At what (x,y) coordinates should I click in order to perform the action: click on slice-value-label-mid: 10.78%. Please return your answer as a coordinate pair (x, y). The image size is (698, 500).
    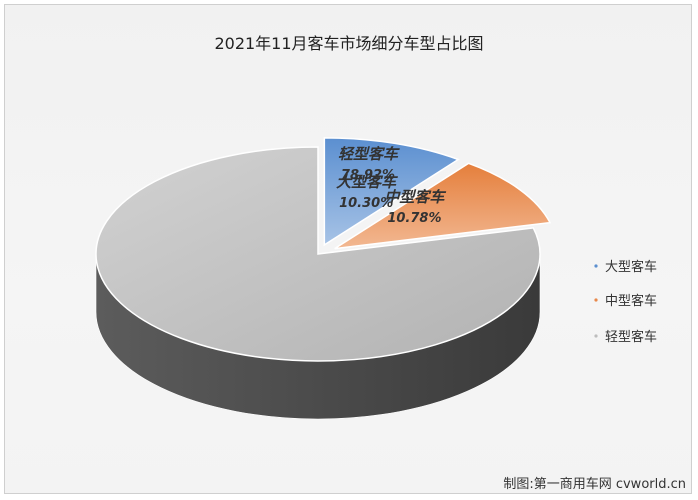
    Looking at the image, I should click on (414, 218).